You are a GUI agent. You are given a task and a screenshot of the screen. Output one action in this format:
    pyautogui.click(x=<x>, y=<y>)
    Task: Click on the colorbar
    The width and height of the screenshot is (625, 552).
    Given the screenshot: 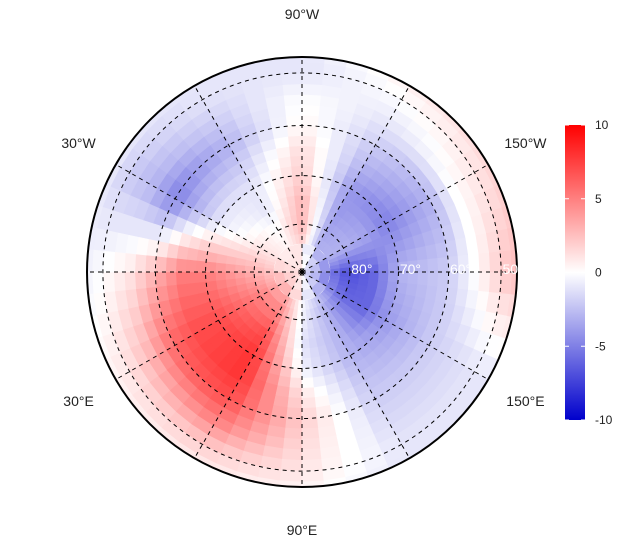 What is the action you would take?
    pyautogui.click(x=575, y=272)
    